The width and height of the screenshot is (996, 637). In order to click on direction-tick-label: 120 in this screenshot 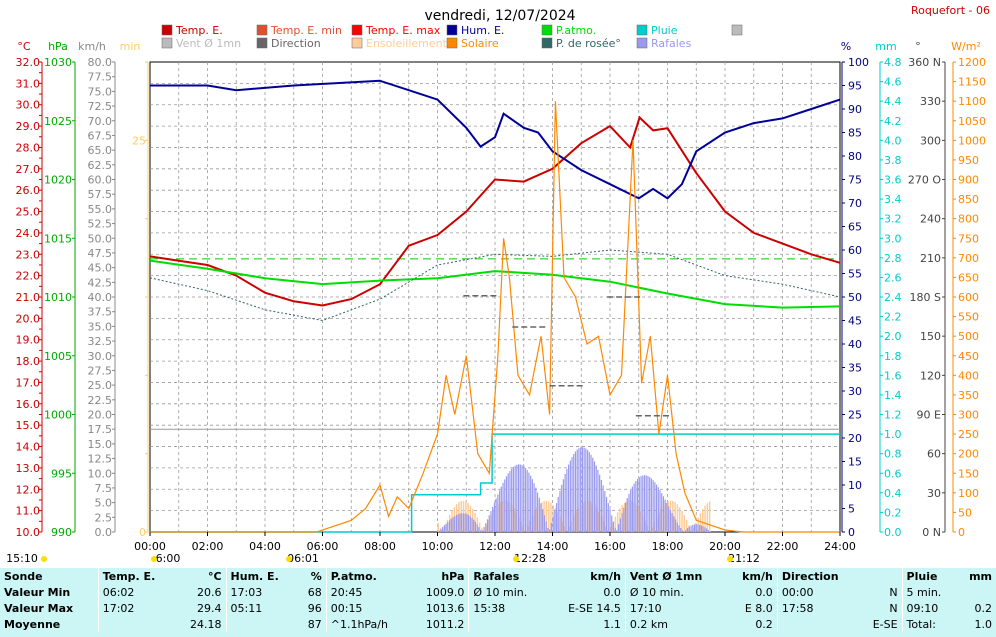, I will do `click(930, 375)`.